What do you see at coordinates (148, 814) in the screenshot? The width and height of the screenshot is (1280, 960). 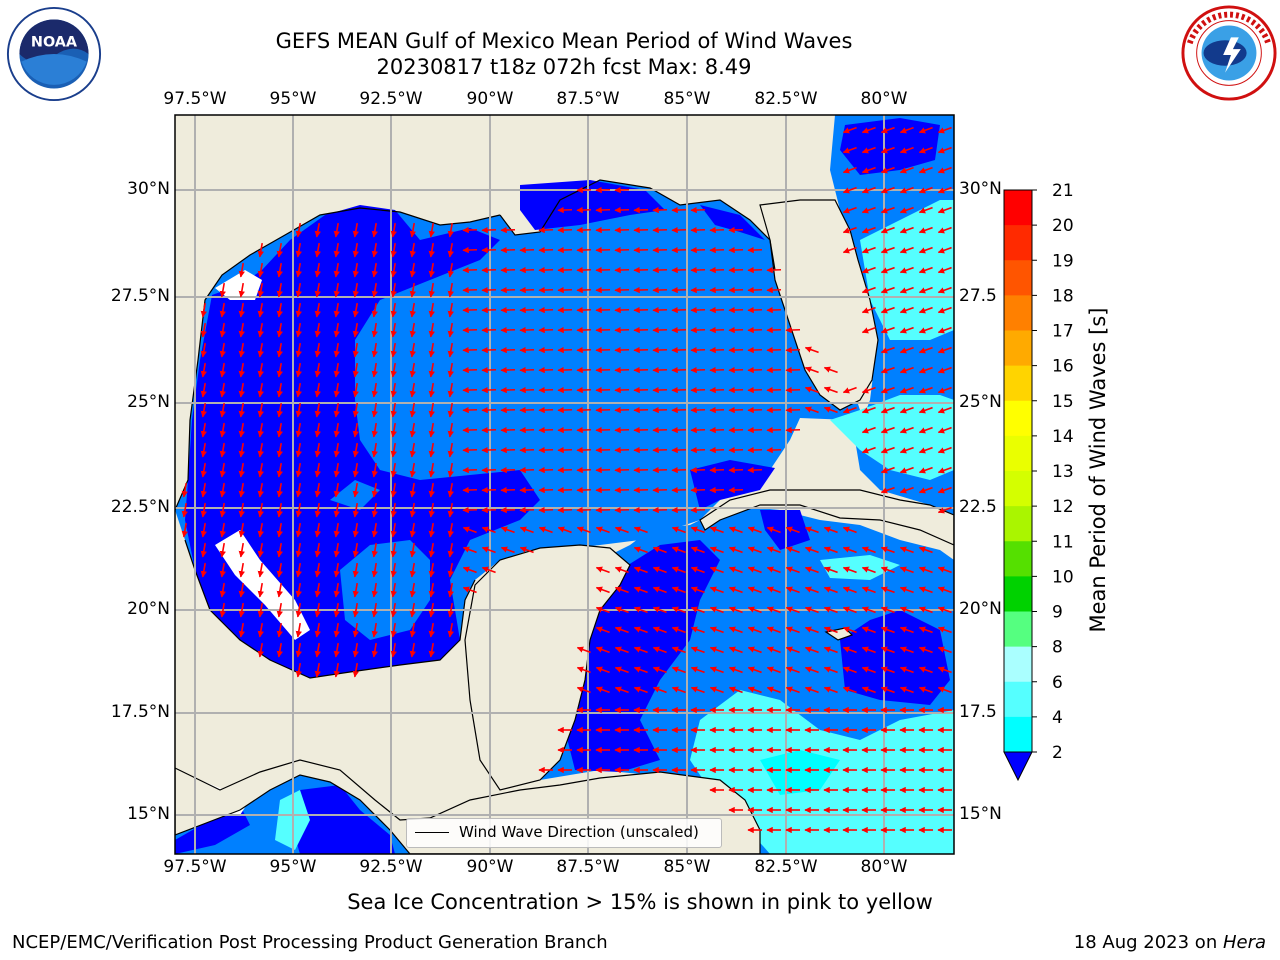 I see `lat-tick-left: 15°N` at bounding box center [148, 814].